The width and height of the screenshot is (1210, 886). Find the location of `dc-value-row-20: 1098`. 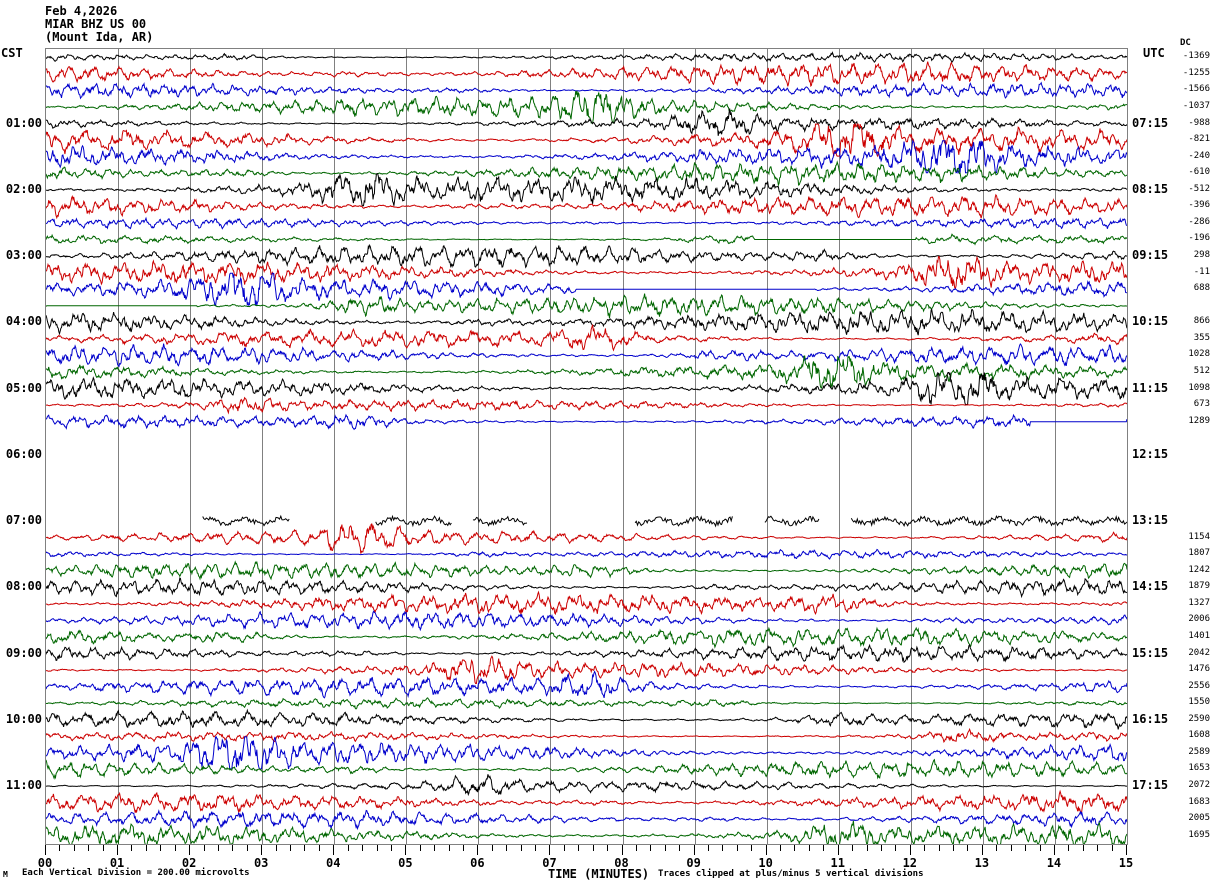

dc-value-row-20: 1098 is located at coordinates (1199, 387).